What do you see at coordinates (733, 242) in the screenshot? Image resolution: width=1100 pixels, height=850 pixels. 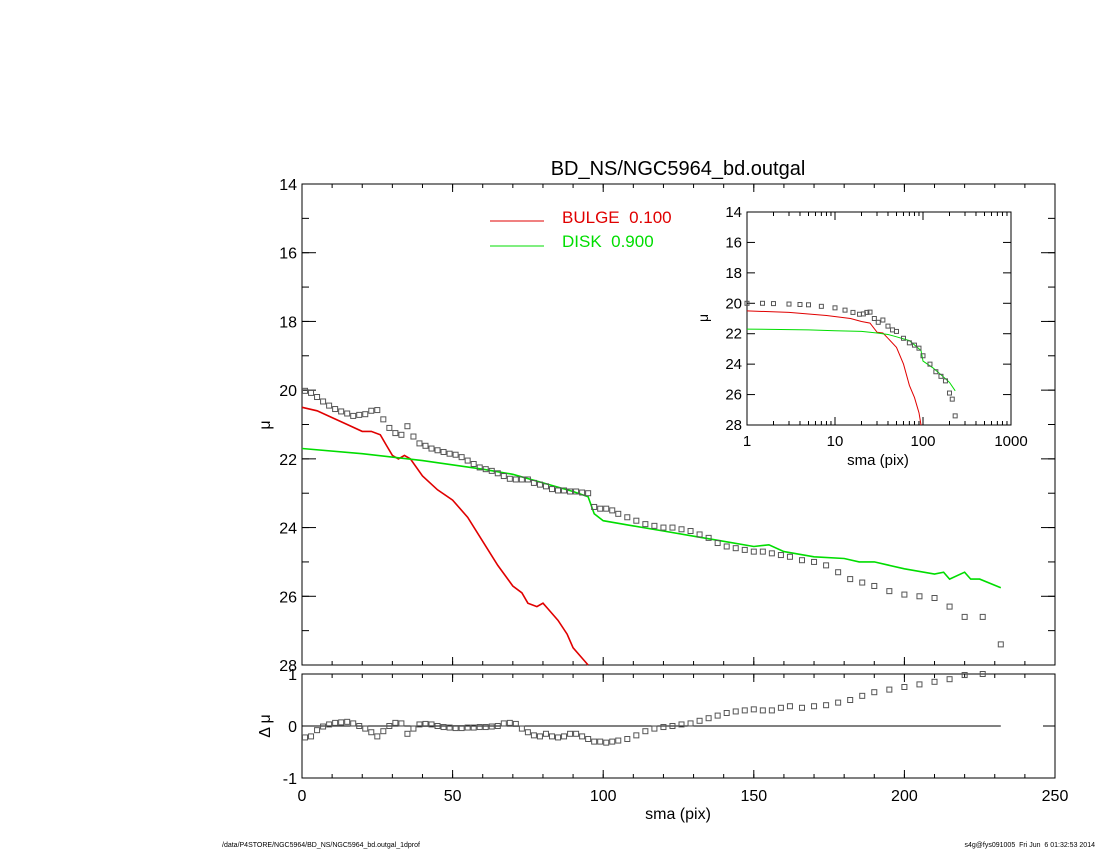 I see `inset-y-tick-label: 16` at bounding box center [733, 242].